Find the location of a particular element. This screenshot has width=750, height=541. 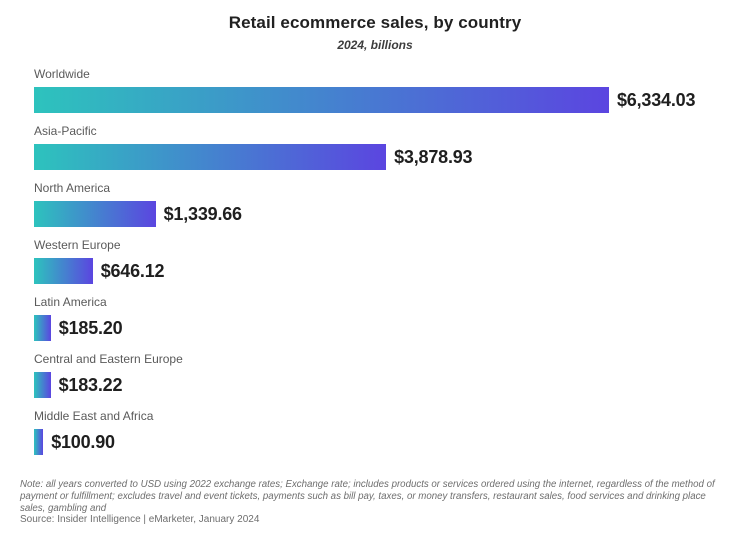

chart-subtitle: 2024, billions is located at coordinates (375, 45).